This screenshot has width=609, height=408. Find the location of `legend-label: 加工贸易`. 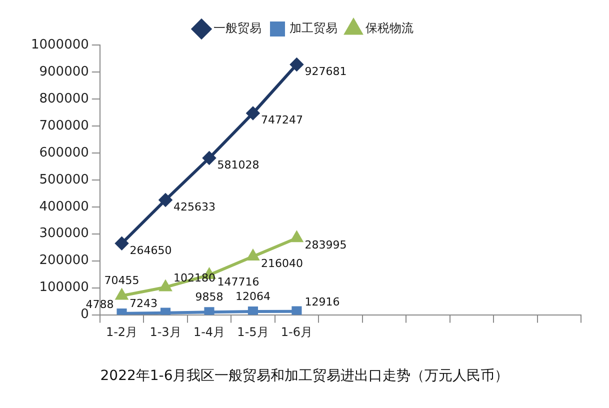

legend-label: 加工贸易 is located at coordinates (314, 28).